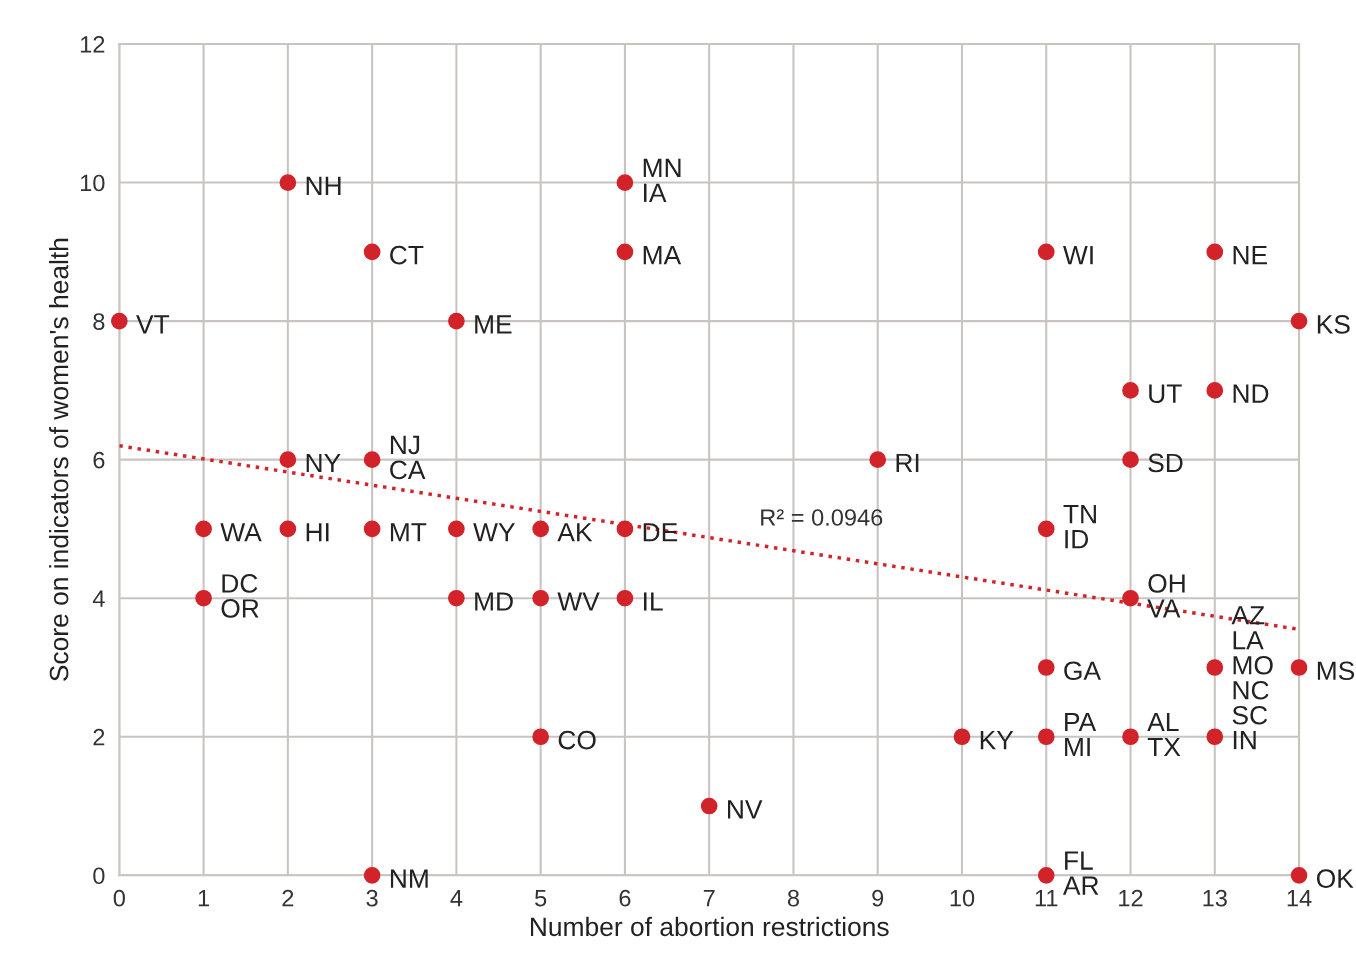  What do you see at coordinates (745, 809) in the screenshot?
I see `annotation: NV` at bounding box center [745, 809].